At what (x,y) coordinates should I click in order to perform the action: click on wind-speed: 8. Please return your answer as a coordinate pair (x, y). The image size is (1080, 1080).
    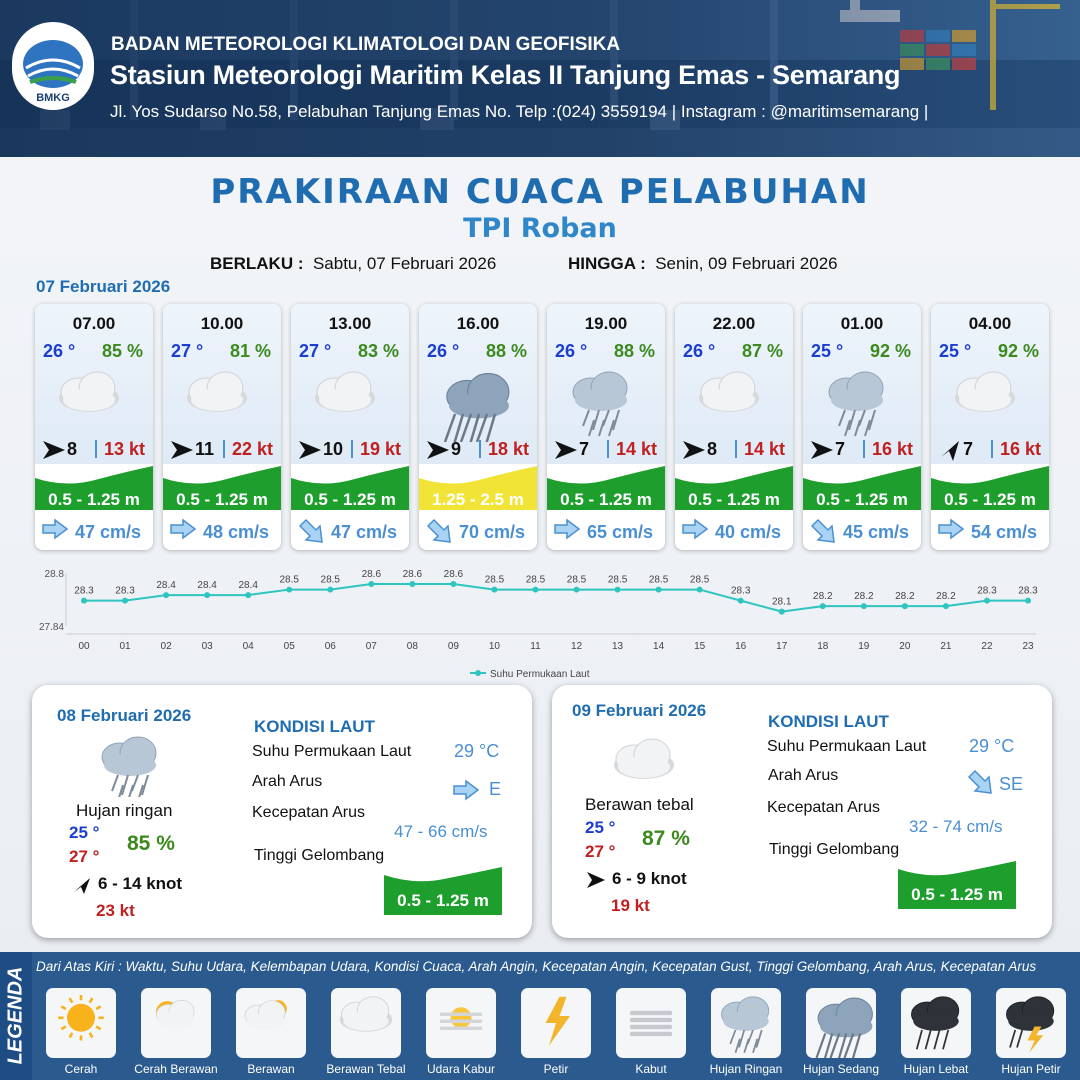
    Looking at the image, I should click on (712, 449).